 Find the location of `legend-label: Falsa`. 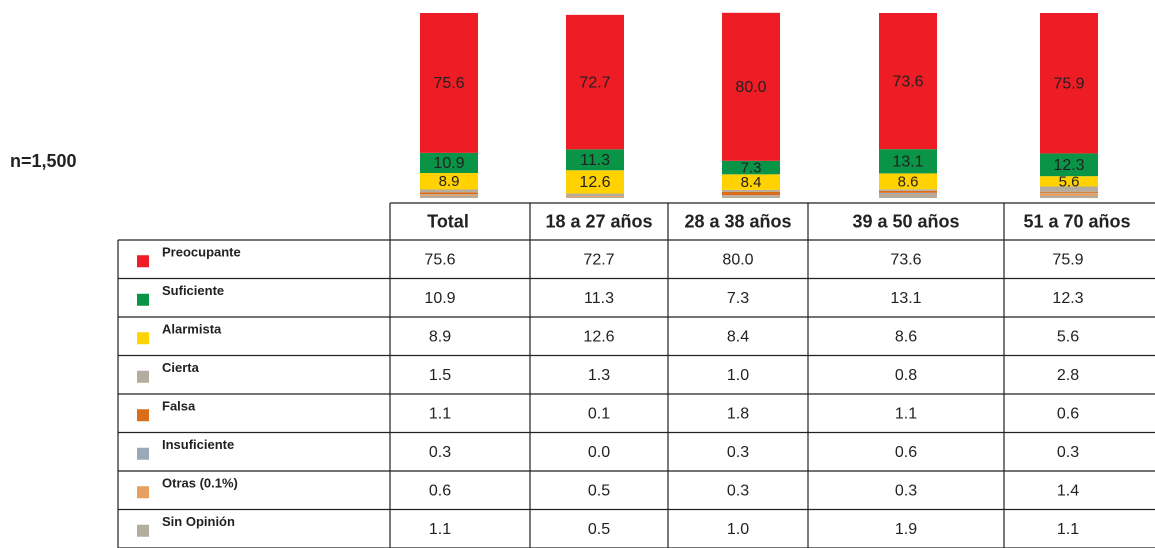

legend-label: Falsa is located at coordinates (179, 406).